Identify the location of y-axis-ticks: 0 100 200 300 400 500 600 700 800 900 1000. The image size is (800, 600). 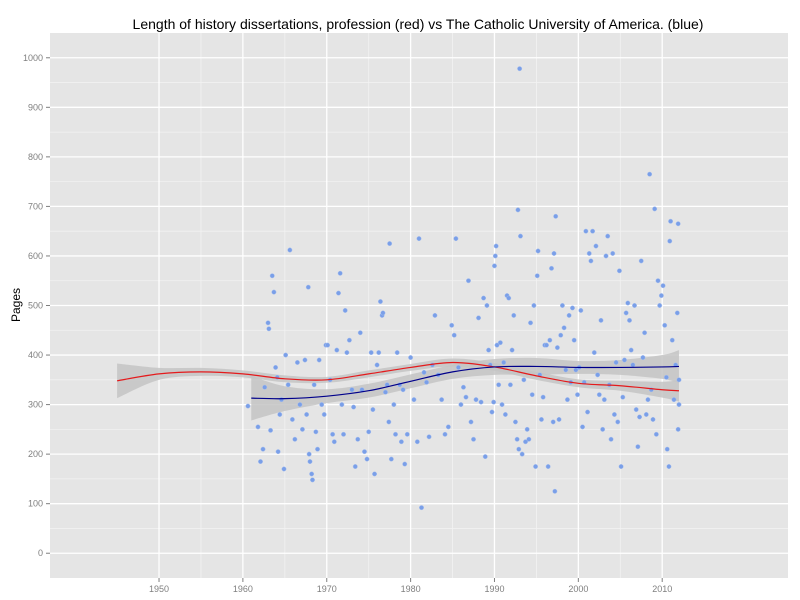
(36, 305).